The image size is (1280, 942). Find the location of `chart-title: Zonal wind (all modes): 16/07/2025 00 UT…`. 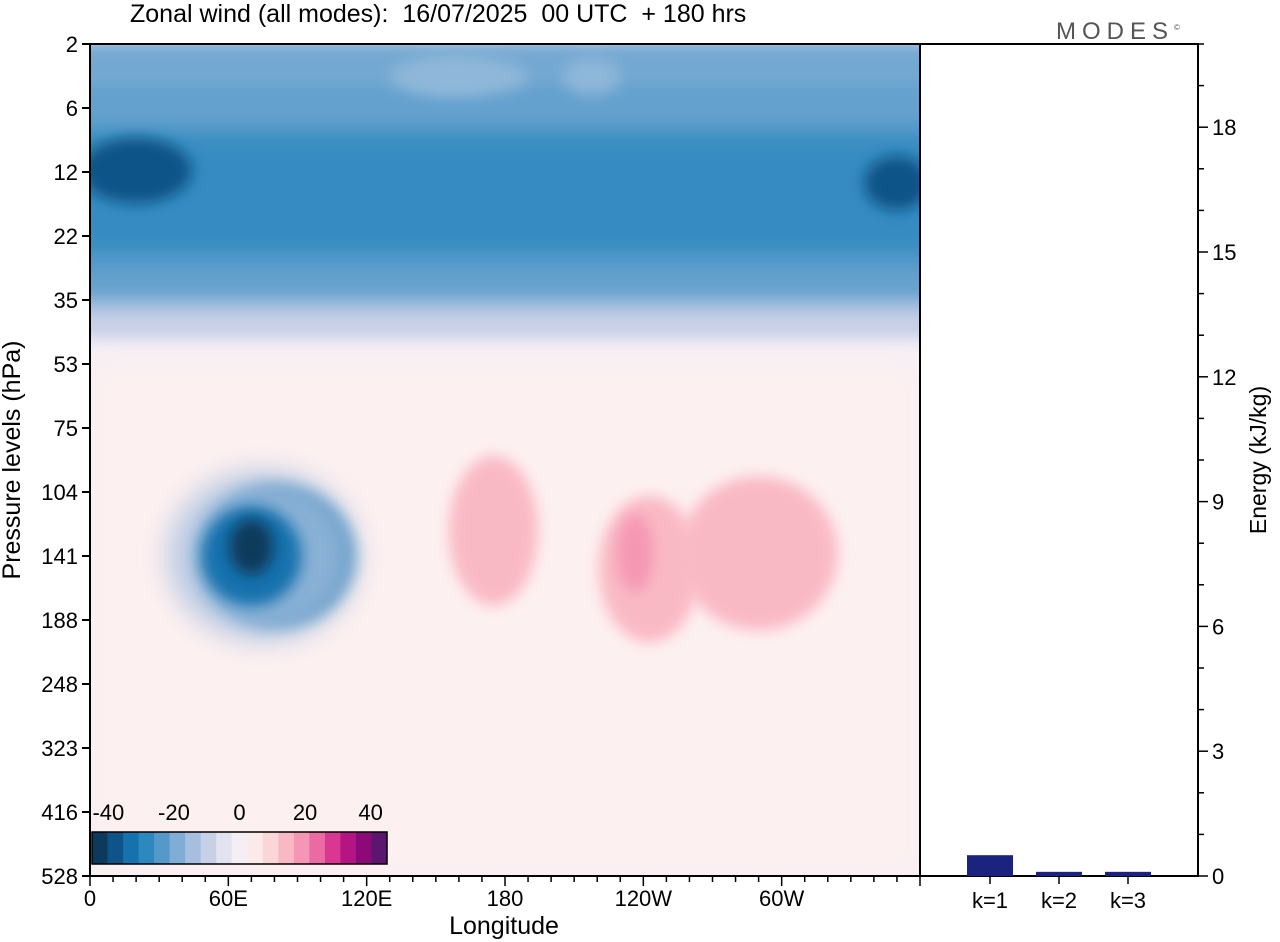

chart-title: Zonal wind (all modes): 16/07/2025 00 UT… is located at coordinates (438, 14).